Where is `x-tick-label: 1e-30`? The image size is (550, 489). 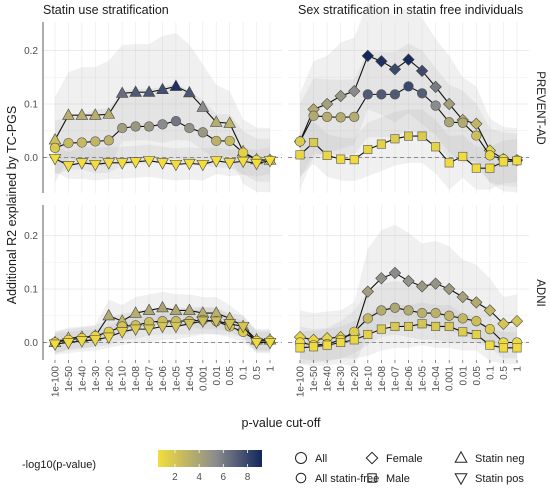 x-tick-label: 1e-30 is located at coordinates (96, 379).